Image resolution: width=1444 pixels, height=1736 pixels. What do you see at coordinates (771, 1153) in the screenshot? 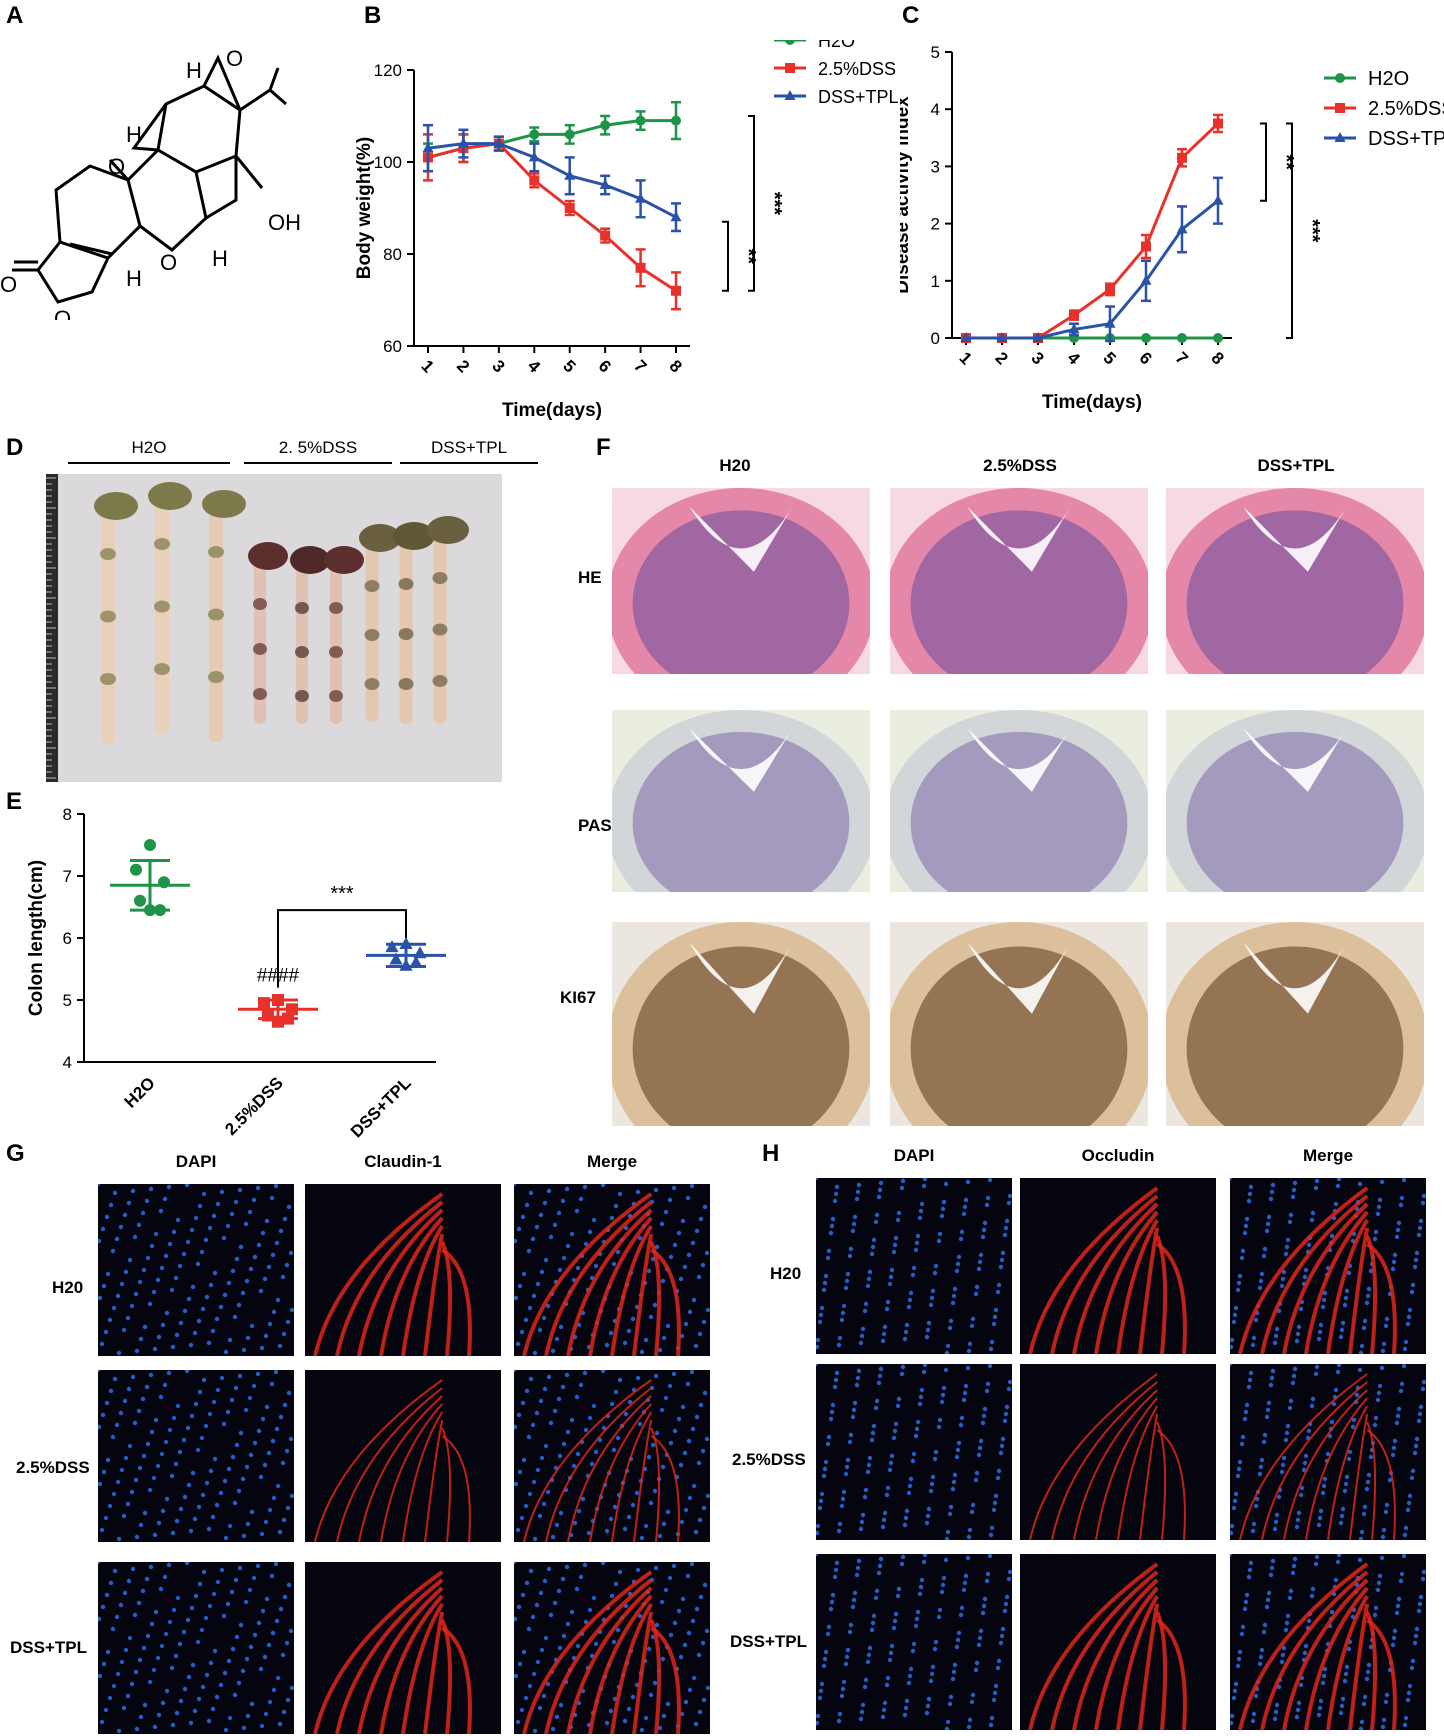
I see `panel-letter-h: H` at bounding box center [771, 1153].